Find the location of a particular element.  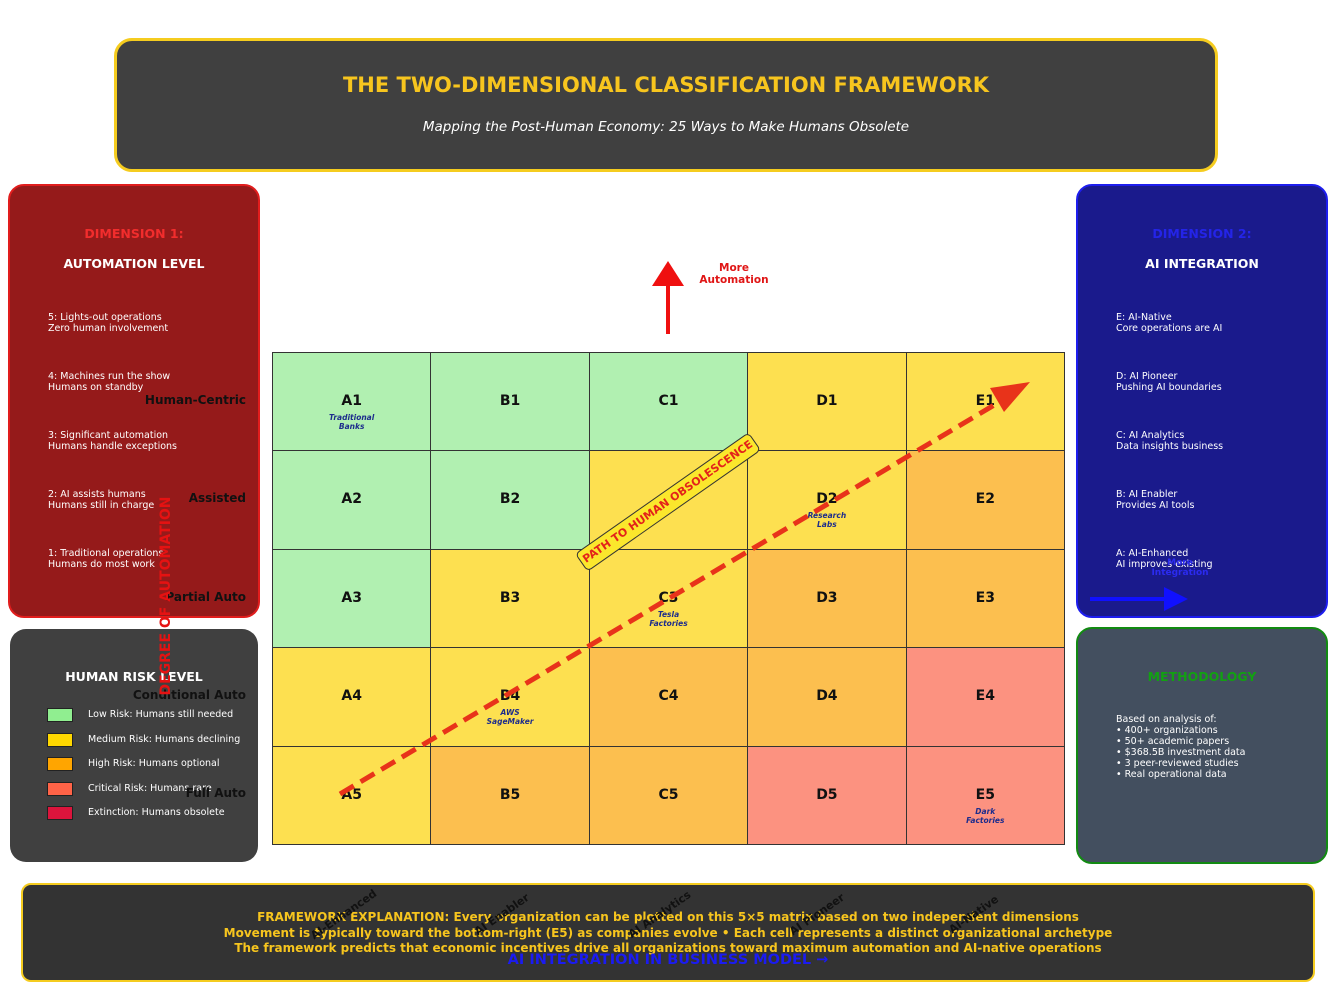

legend-label: High Risk: Humans optional is located at coordinates (154, 763).